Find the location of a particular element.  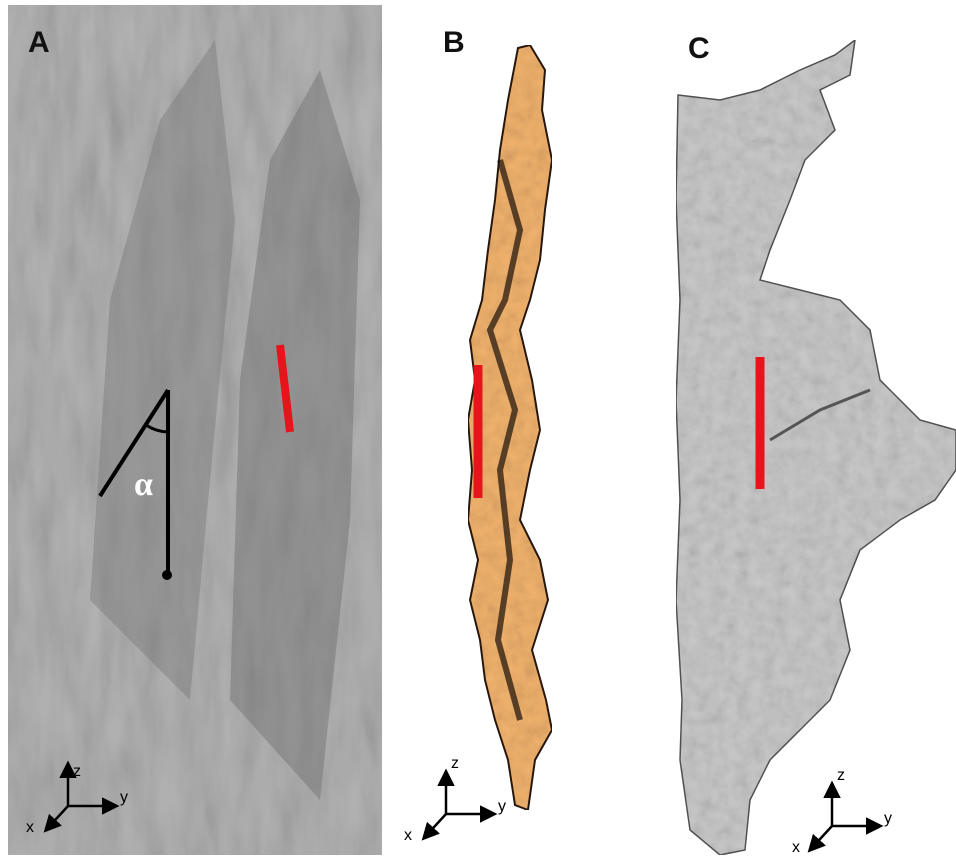

shadow is located at coordinates (505, 440).